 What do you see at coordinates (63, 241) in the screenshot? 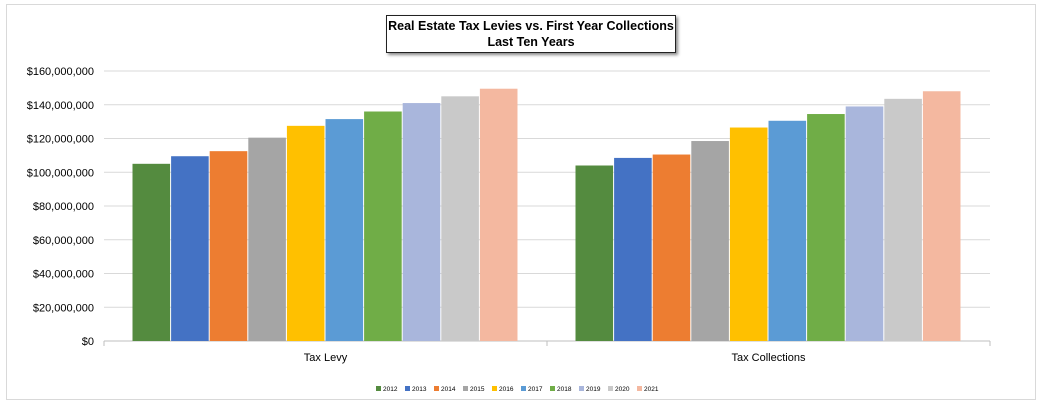
I see `y-tick-label: $60,000,000` at bounding box center [63, 241].